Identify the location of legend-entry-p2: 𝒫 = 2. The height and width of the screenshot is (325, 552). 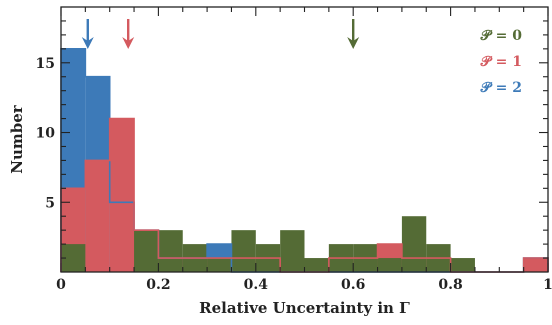
(501, 88).